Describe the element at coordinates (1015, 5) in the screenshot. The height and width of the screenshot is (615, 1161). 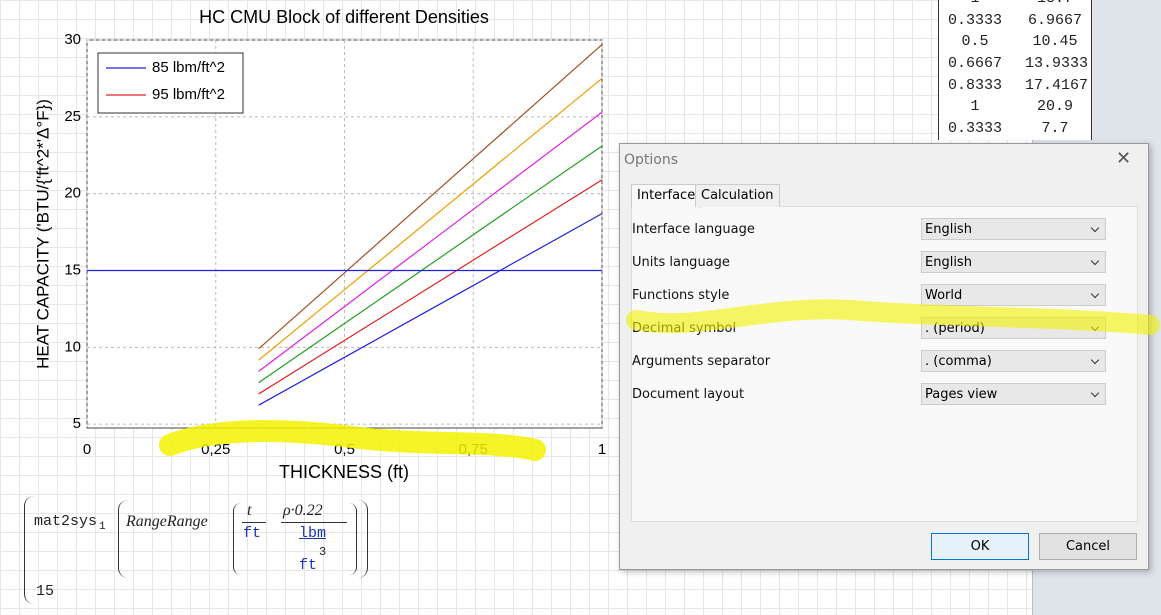
I see `matrix-row: 118.7` at that location.